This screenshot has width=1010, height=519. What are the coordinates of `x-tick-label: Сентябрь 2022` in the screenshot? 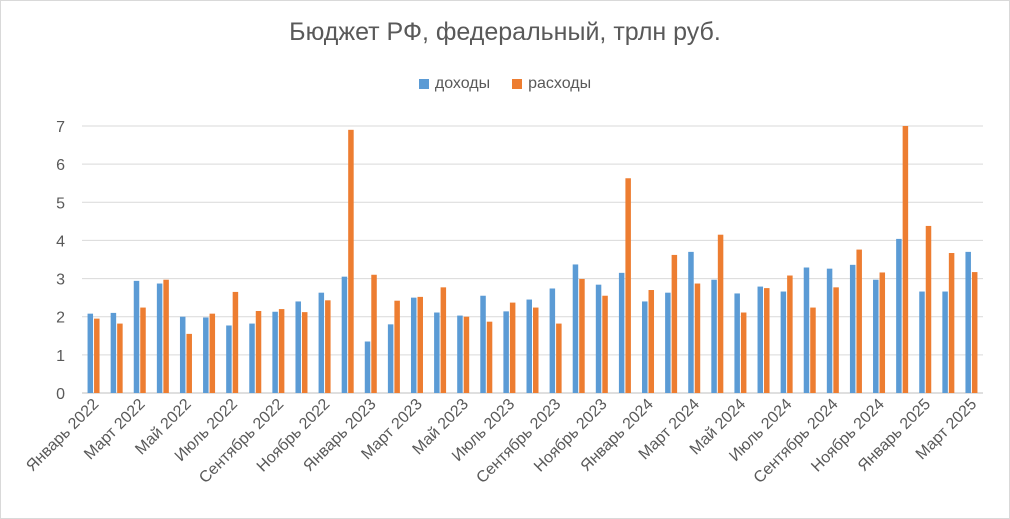 It's located at (241, 441).